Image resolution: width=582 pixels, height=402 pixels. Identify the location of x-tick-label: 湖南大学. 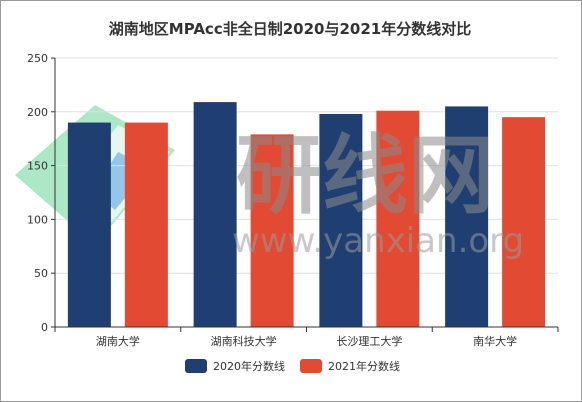
(118, 341).